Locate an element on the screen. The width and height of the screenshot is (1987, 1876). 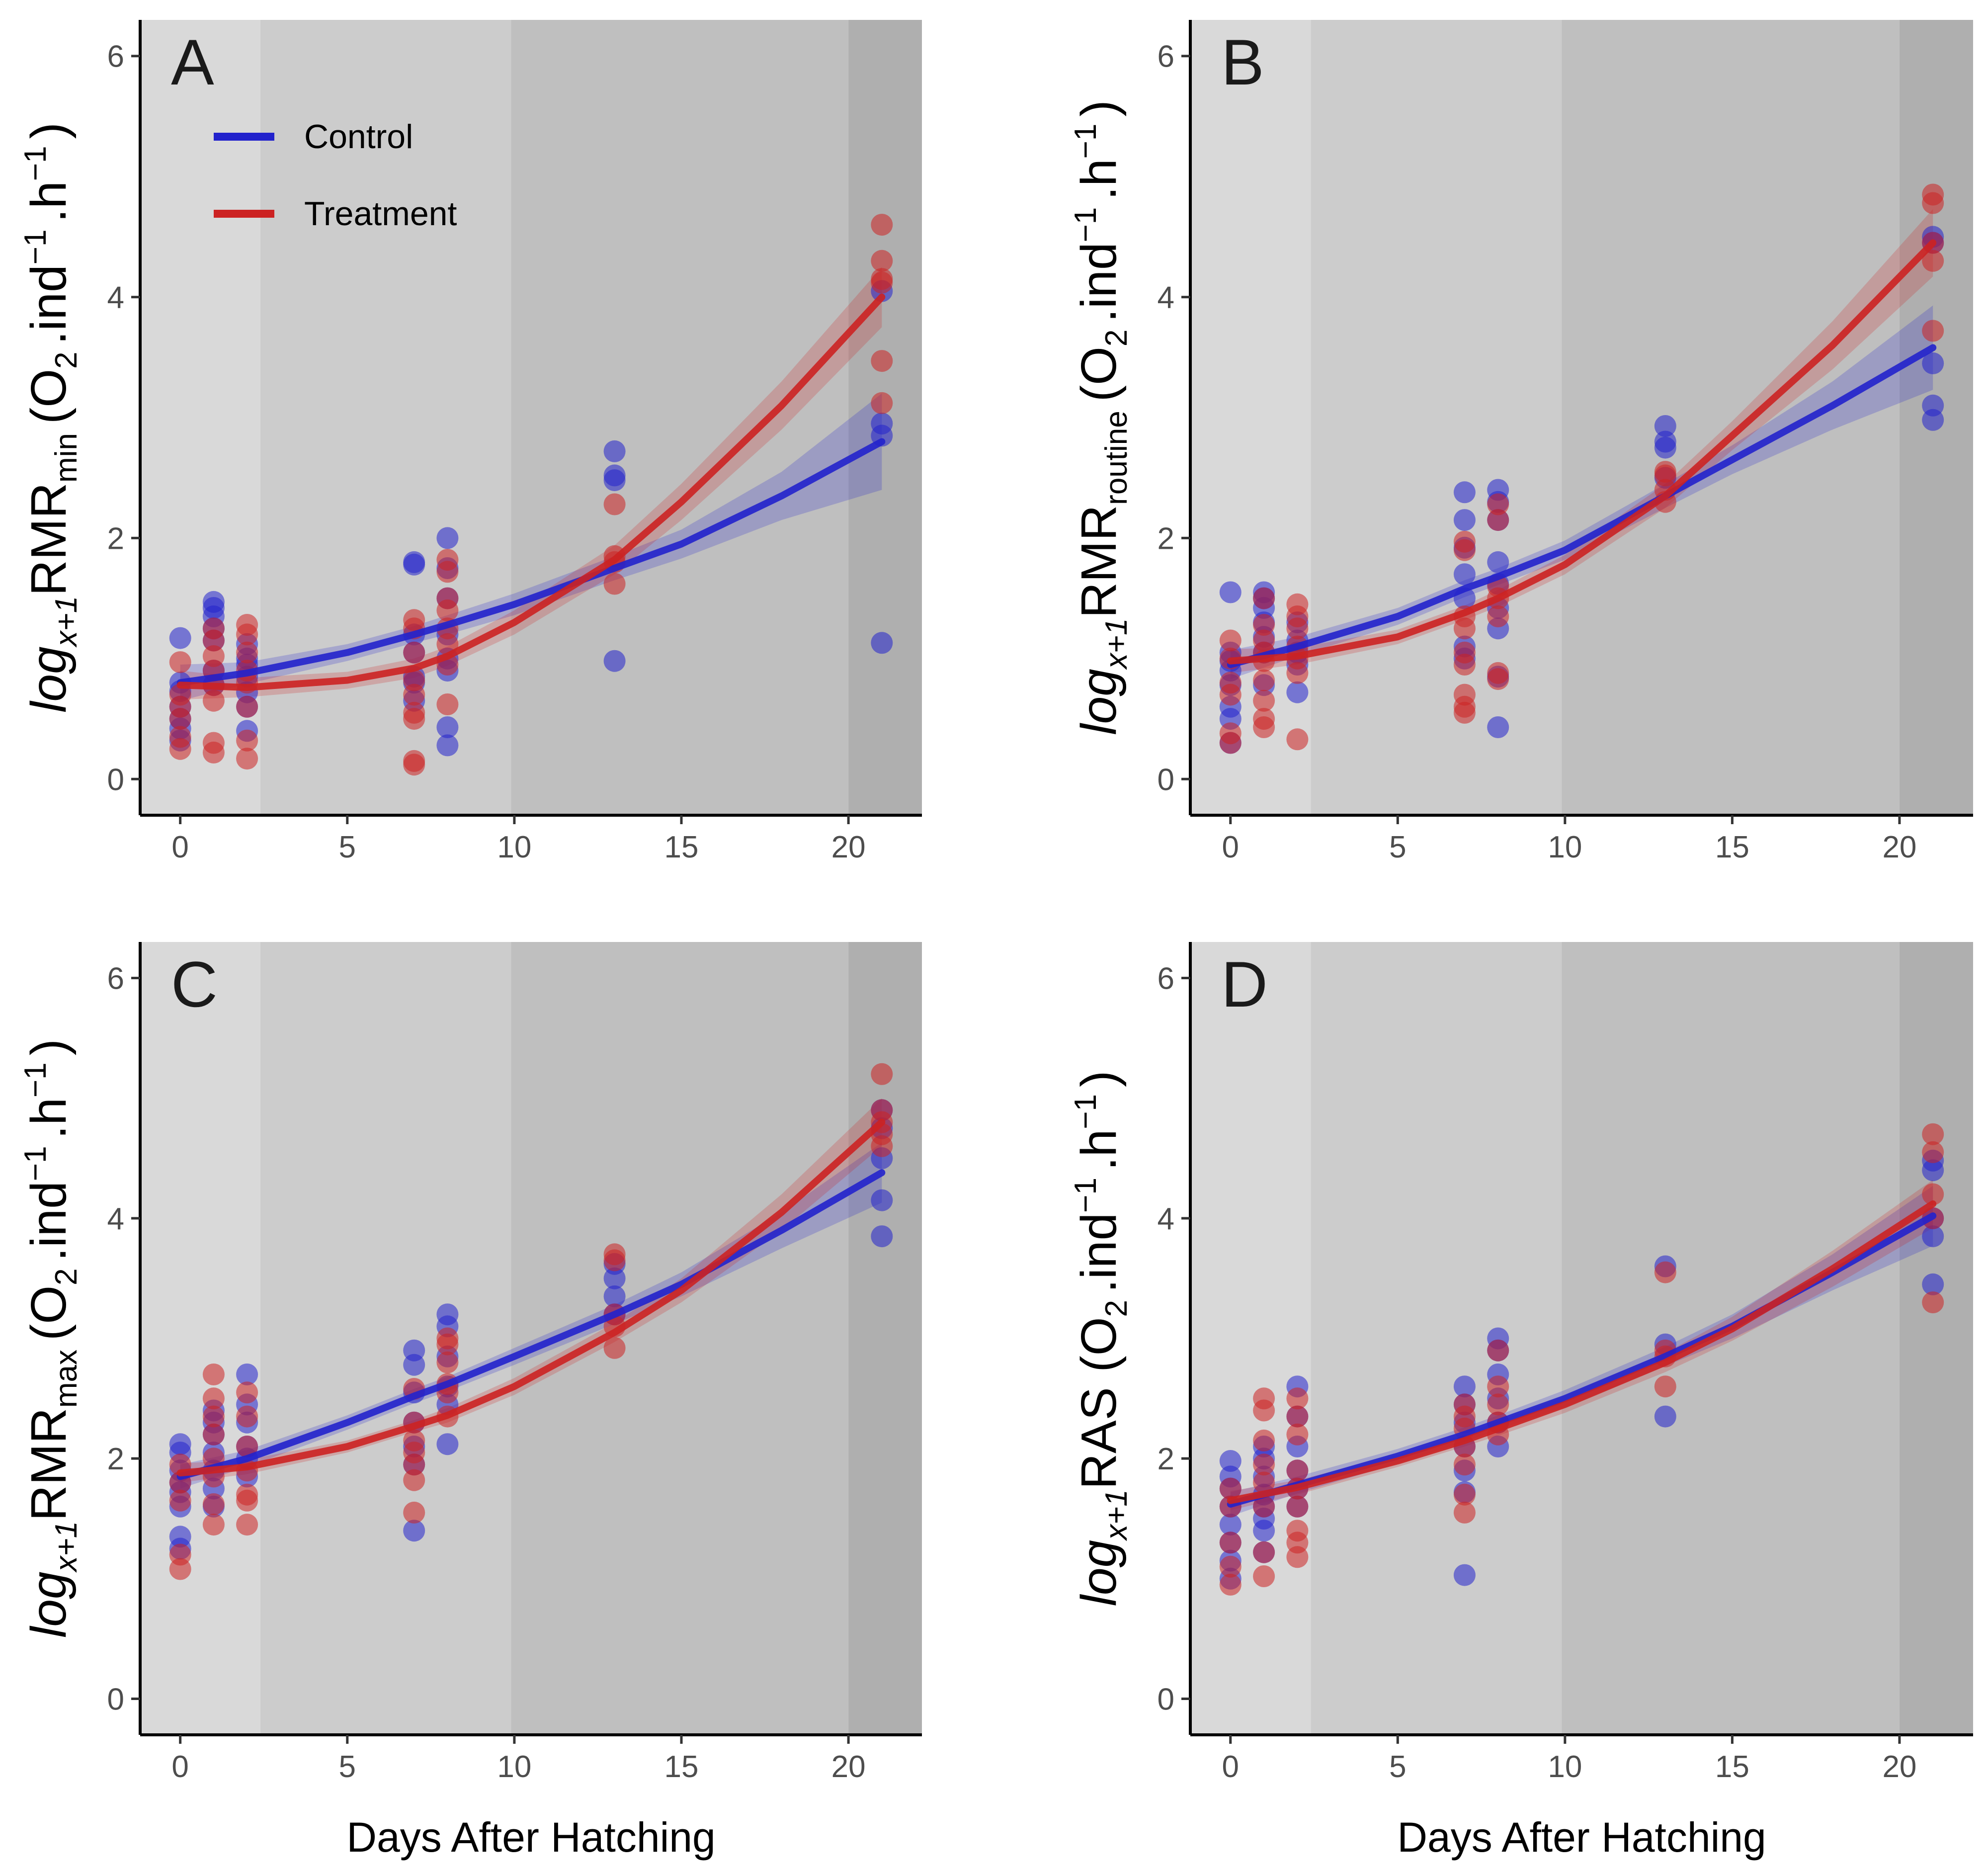
x-tick-label: 5 is located at coordinates (347, 847).